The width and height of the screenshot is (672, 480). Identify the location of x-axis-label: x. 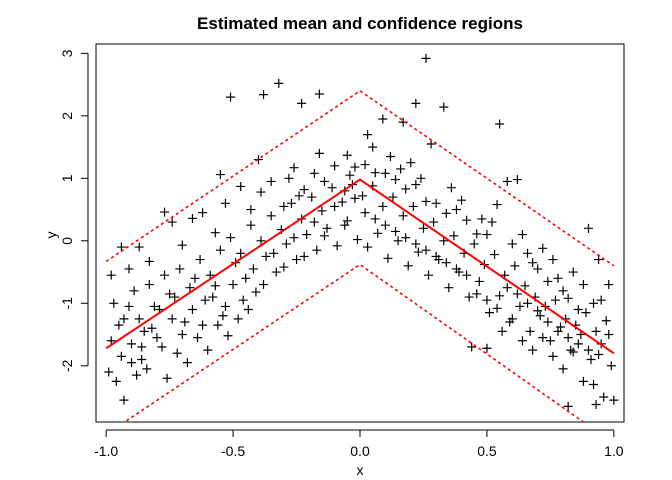
(360, 470).